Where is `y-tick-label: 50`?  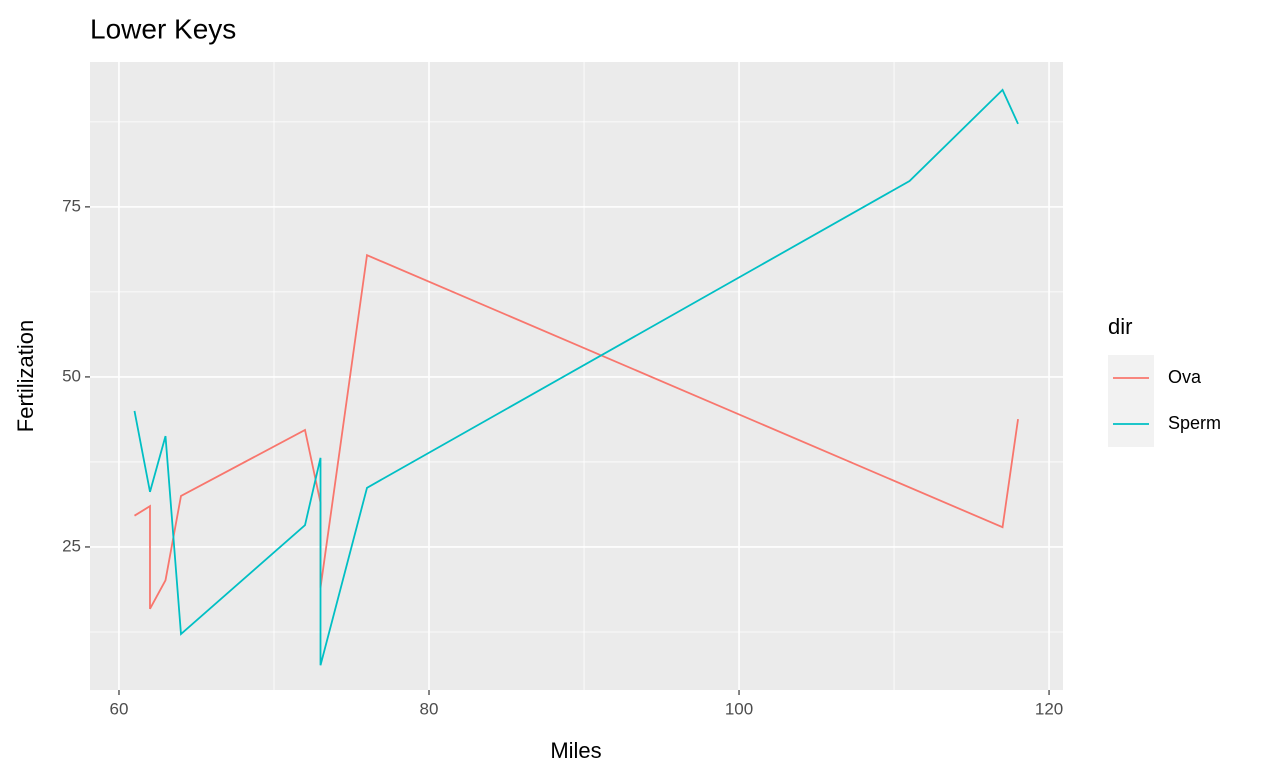 y-tick-label: 50 is located at coordinates (71, 375).